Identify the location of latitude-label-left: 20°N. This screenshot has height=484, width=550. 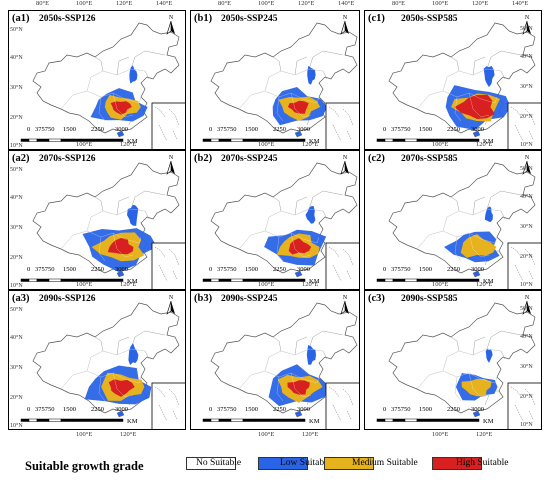
(16, 118).